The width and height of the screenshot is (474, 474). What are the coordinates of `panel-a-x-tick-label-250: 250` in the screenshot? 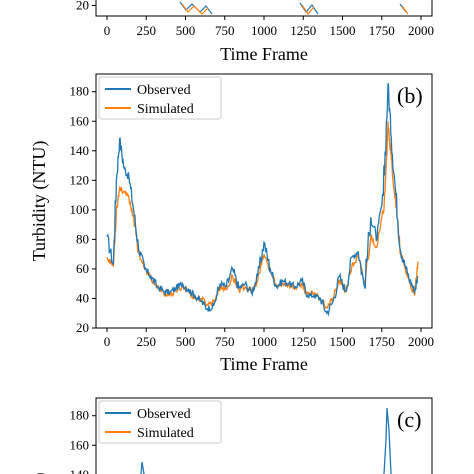 It's located at (146, 30).